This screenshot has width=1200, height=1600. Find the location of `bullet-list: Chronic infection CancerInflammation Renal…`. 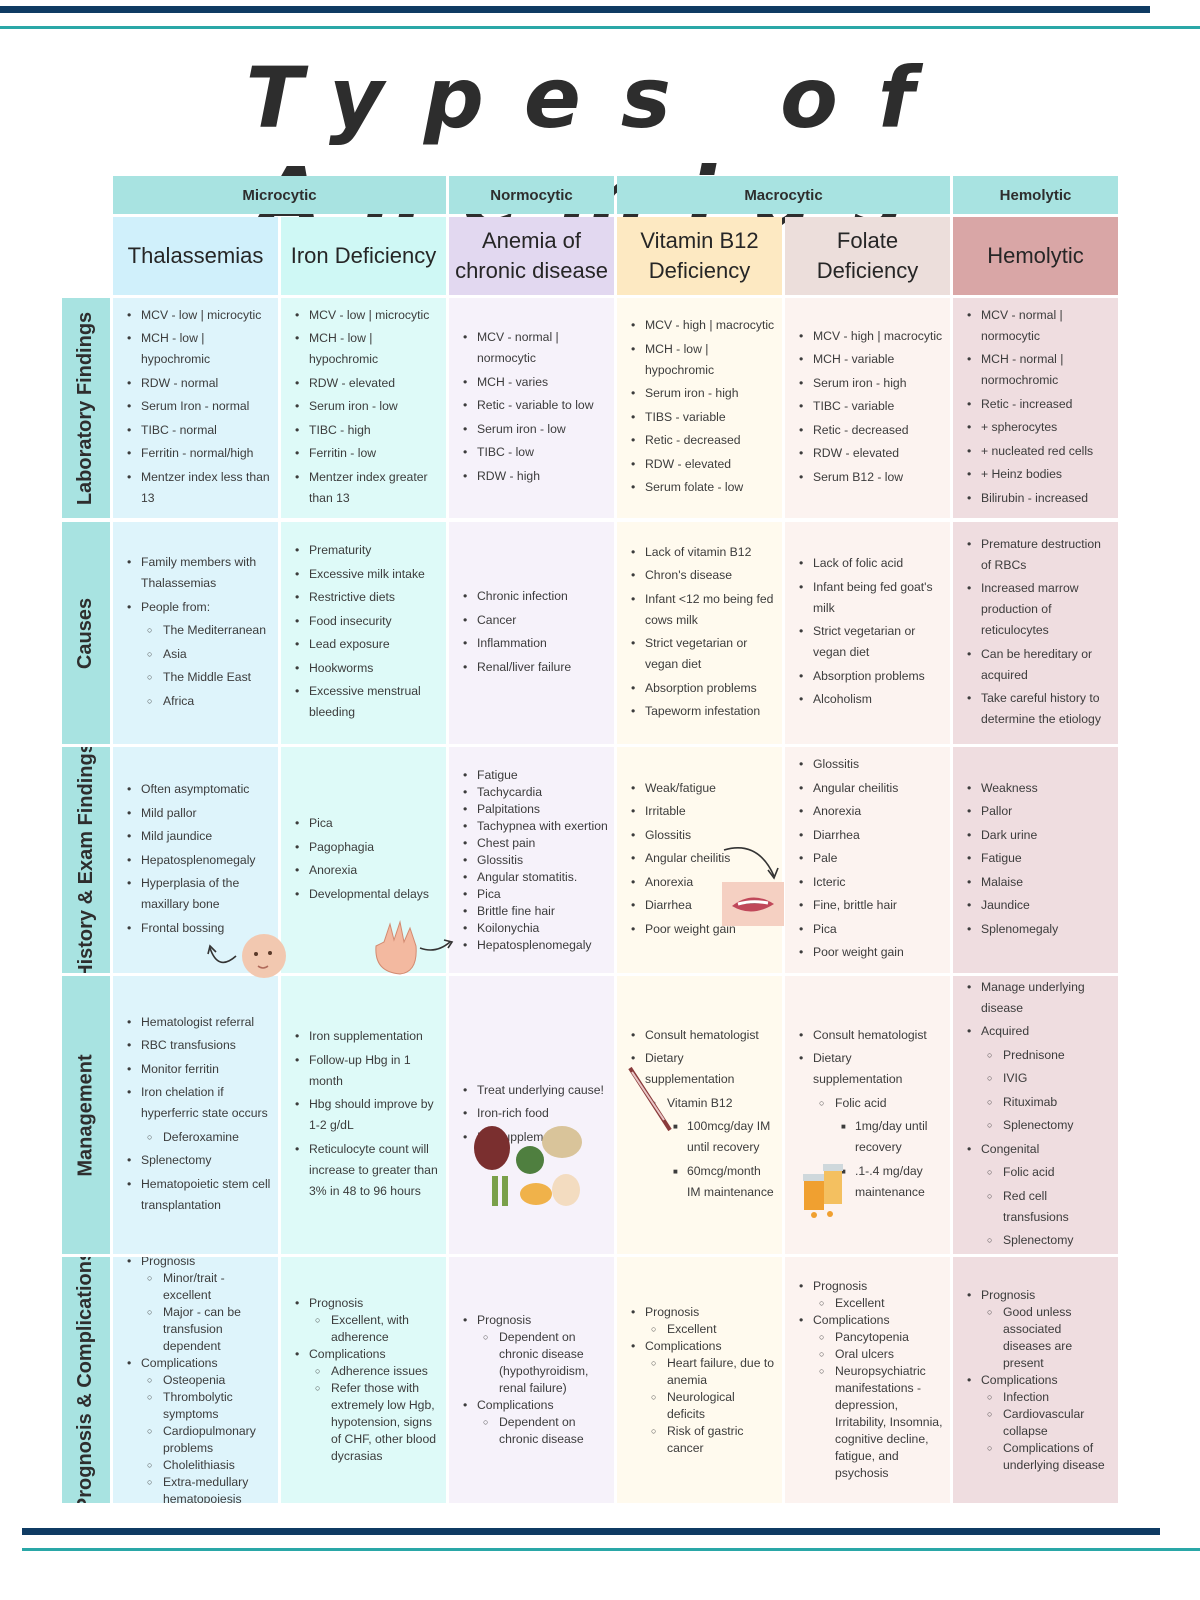

bullet-list: Chronic infection CancerInflammation Renal… is located at coordinates (533, 633).